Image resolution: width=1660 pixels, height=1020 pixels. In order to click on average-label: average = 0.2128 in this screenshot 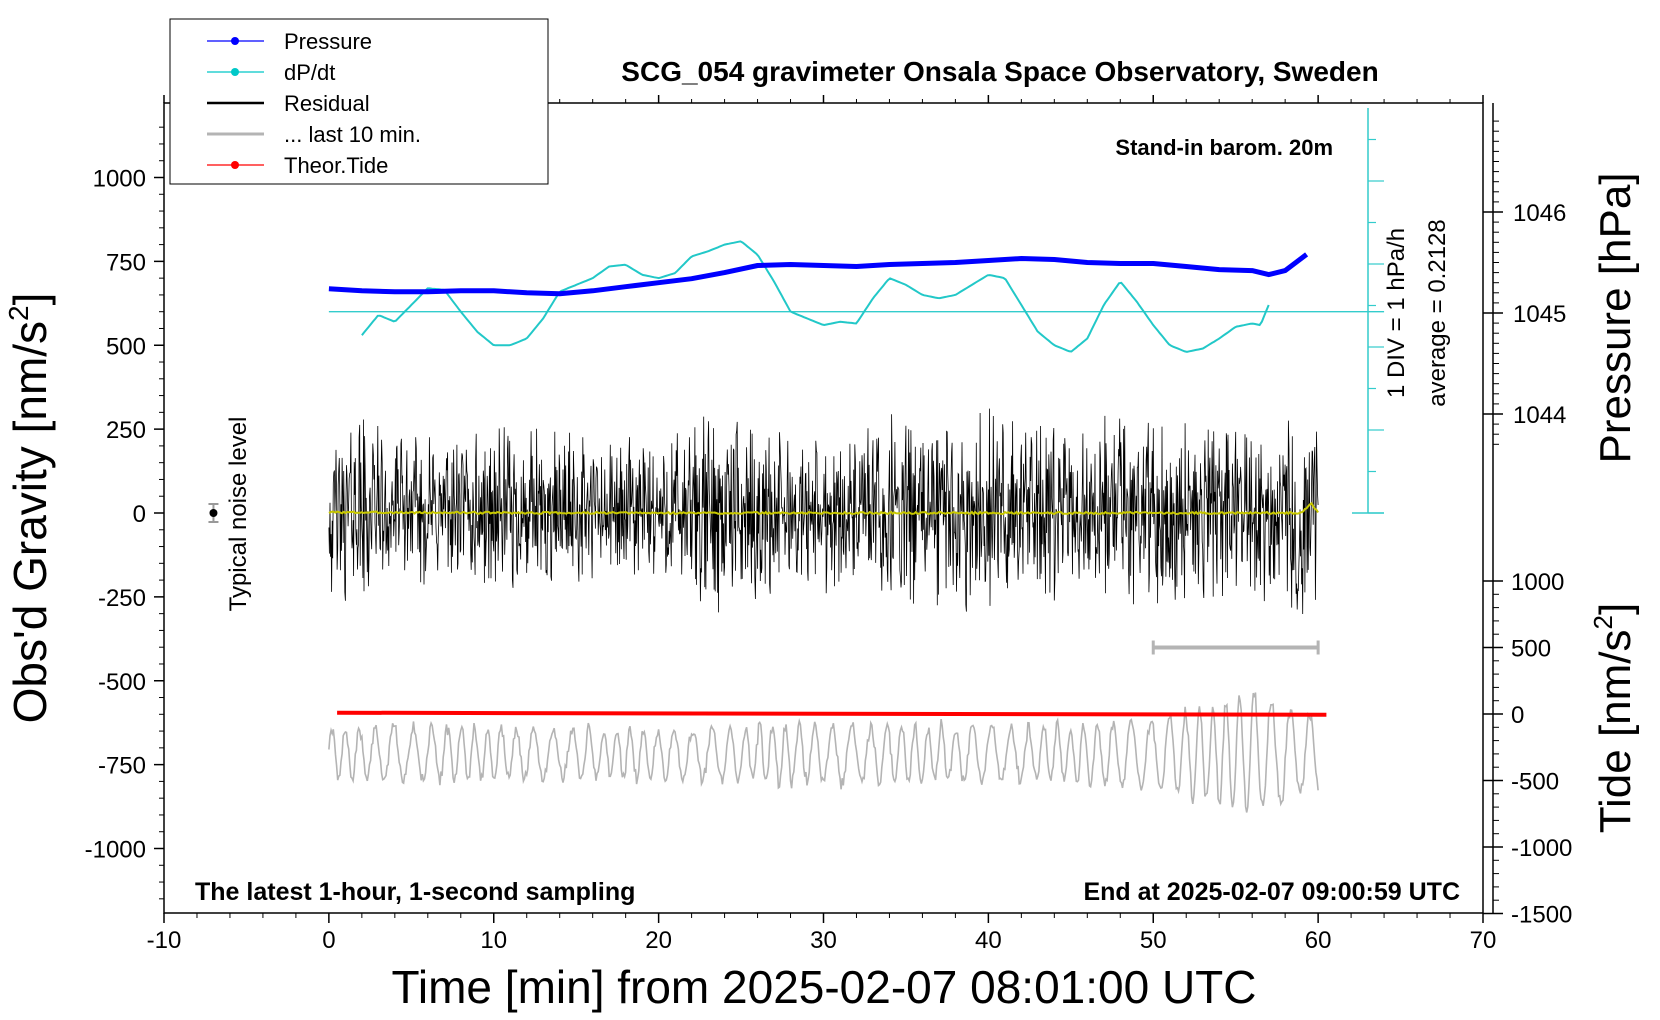, I will do `click(1437, 313)`.